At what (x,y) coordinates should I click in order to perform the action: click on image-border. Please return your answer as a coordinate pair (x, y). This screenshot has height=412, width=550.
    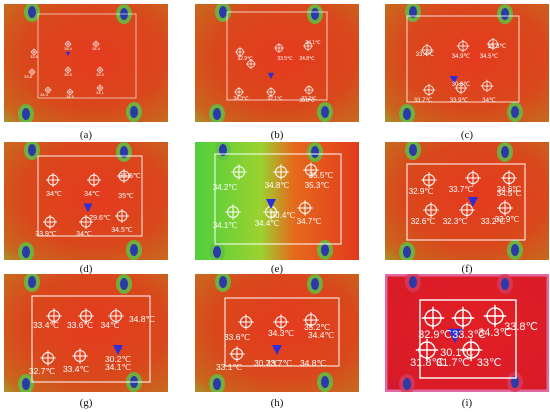
    Looking at the image, I should click on (467, 333).